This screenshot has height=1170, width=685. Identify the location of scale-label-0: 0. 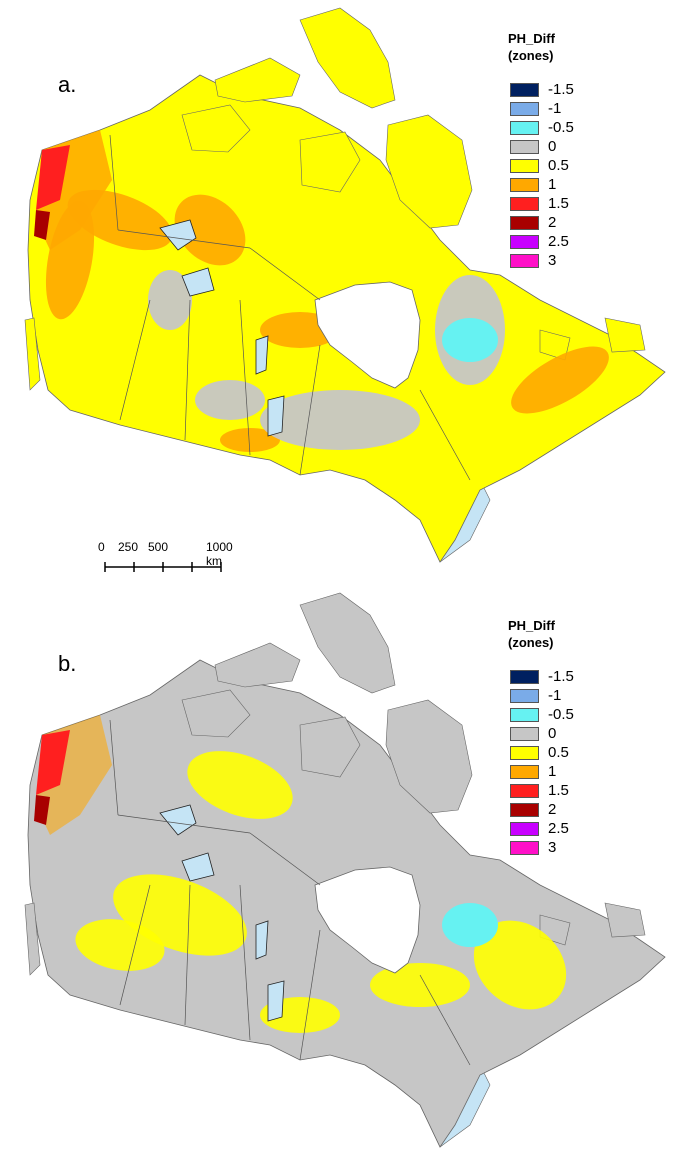
(101, 547).